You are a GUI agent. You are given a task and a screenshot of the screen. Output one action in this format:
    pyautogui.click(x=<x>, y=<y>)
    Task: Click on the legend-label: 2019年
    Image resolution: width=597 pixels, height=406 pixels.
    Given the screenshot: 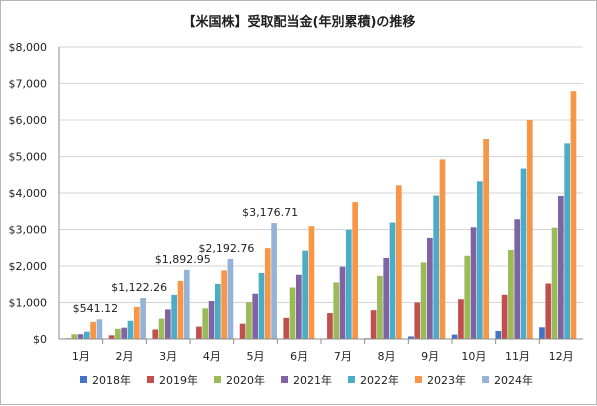 What is the action you would take?
    pyautogui.click(x=178, y=380)
    